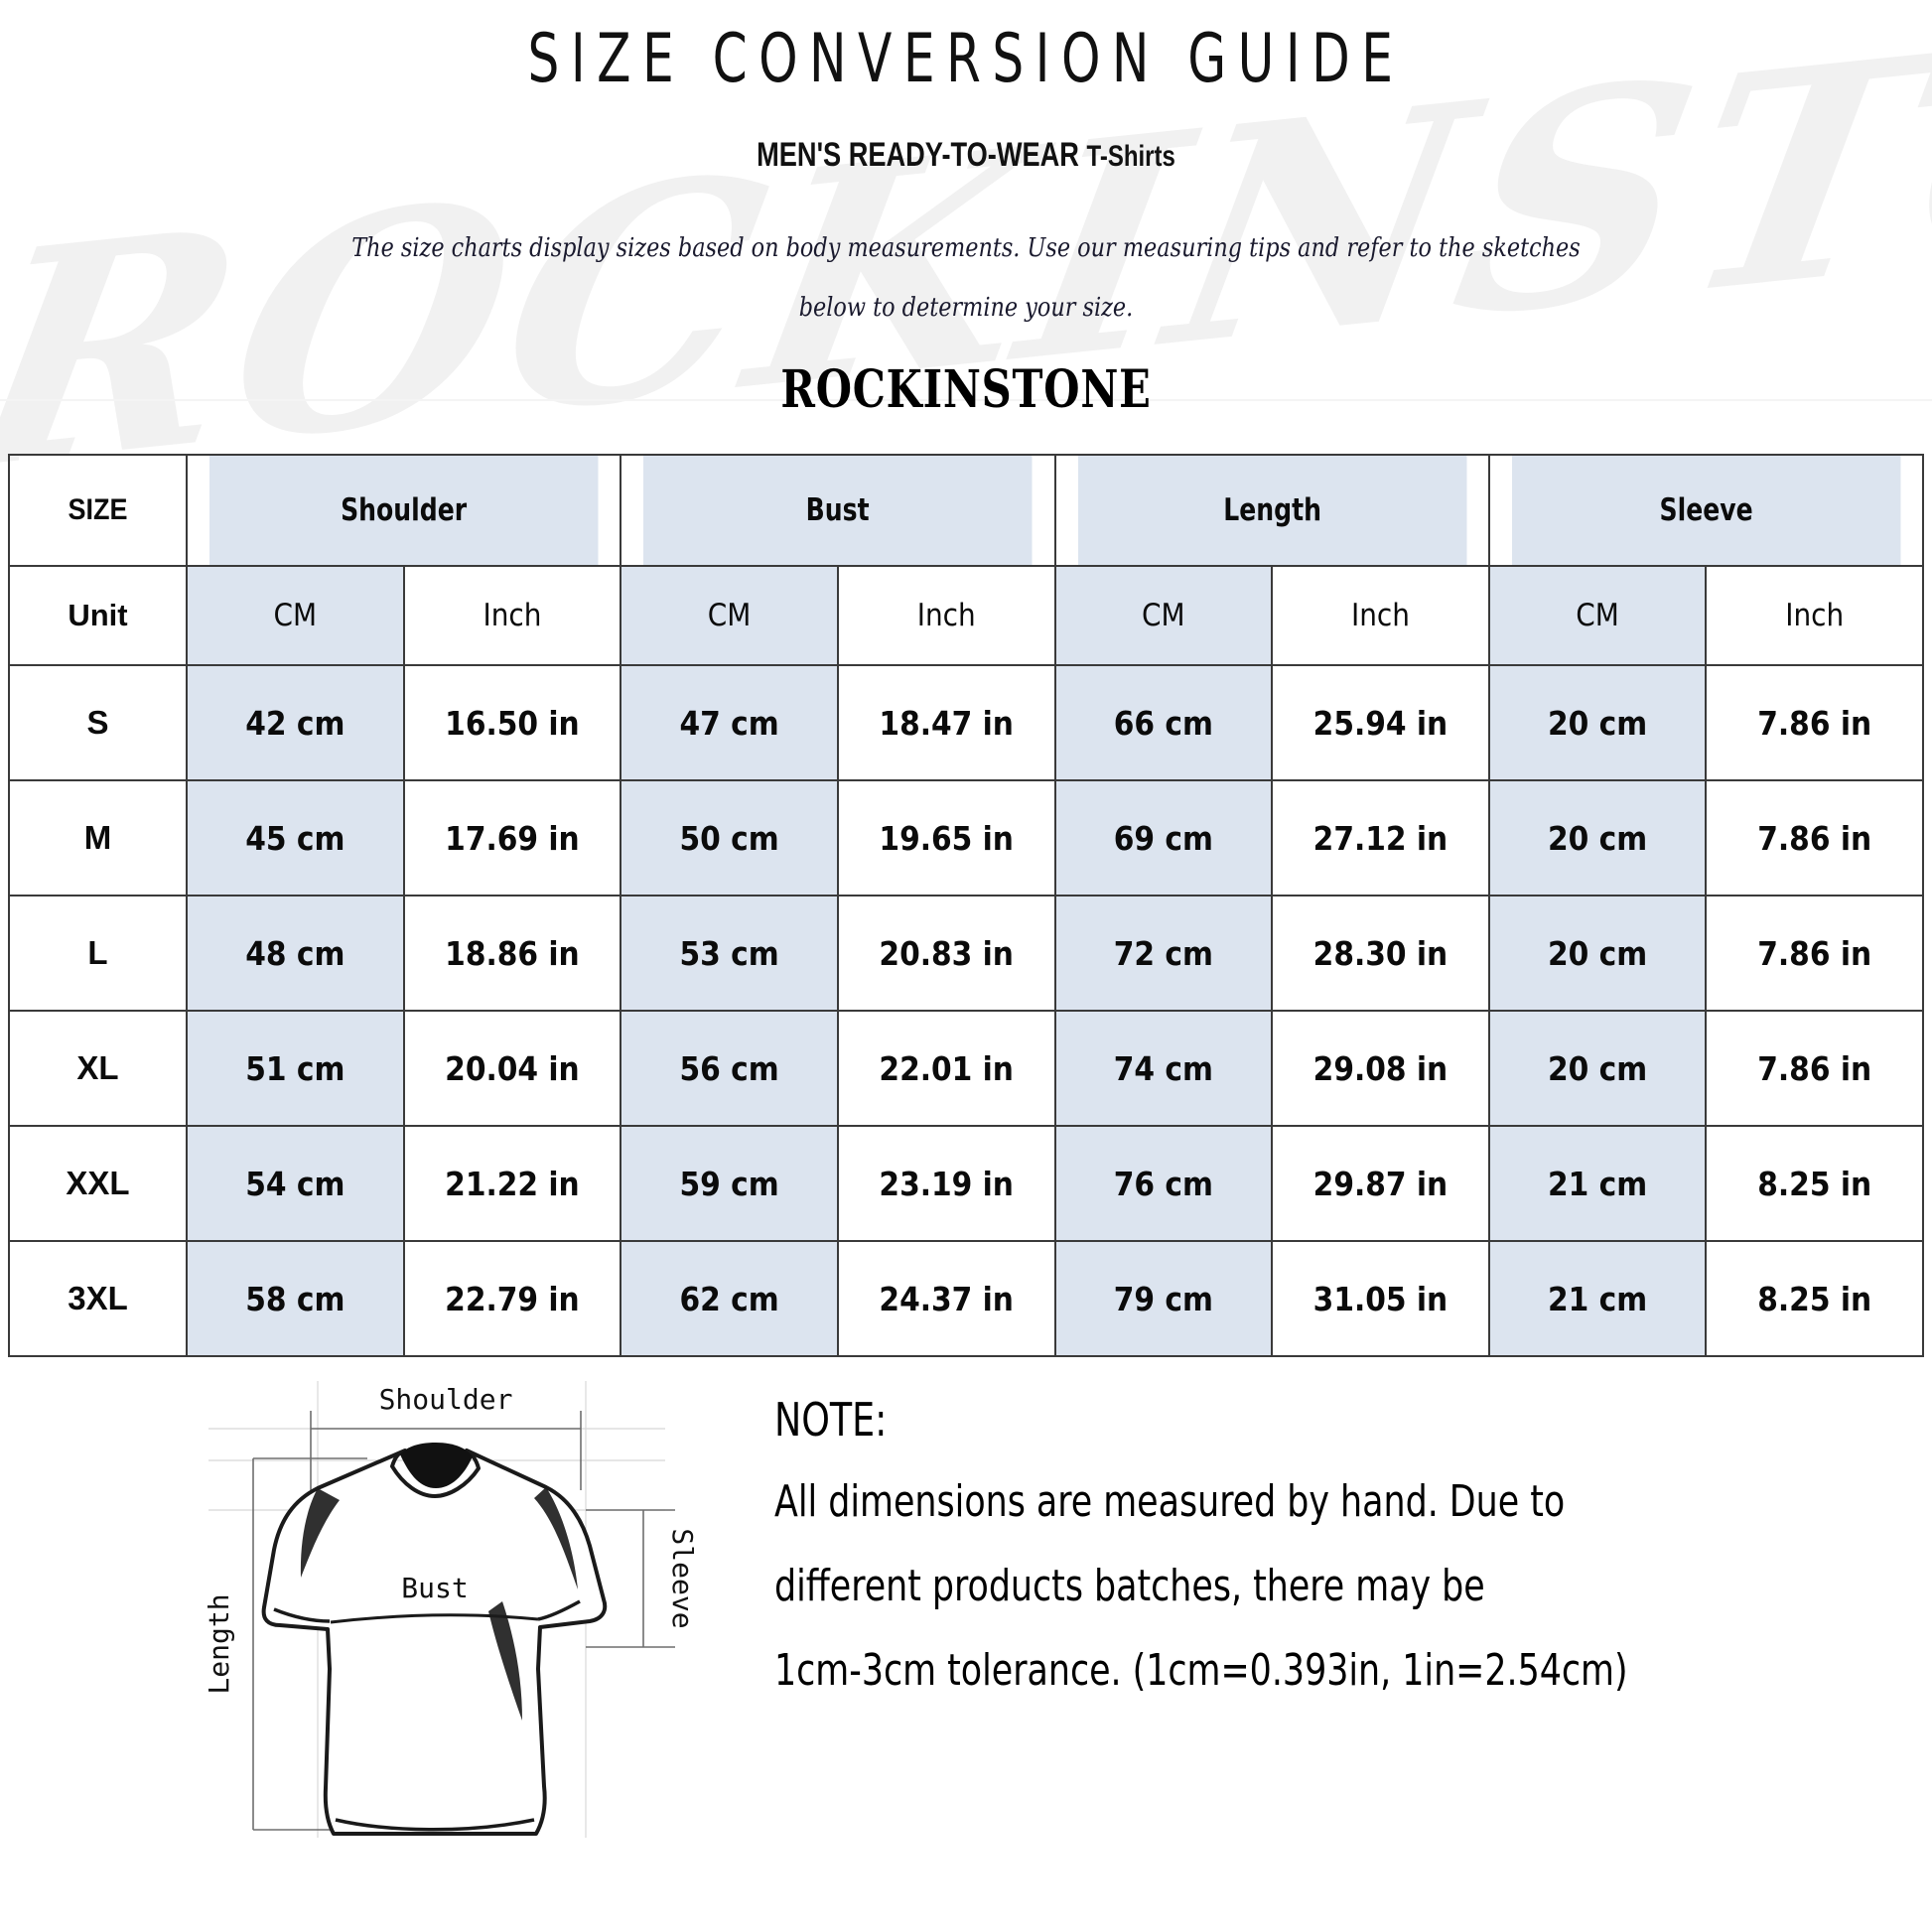 Image resolution: width=1932 pixels, height=1932 pixels. I want to click on cell-length-cm: 72 cm, so click(1164, 954).